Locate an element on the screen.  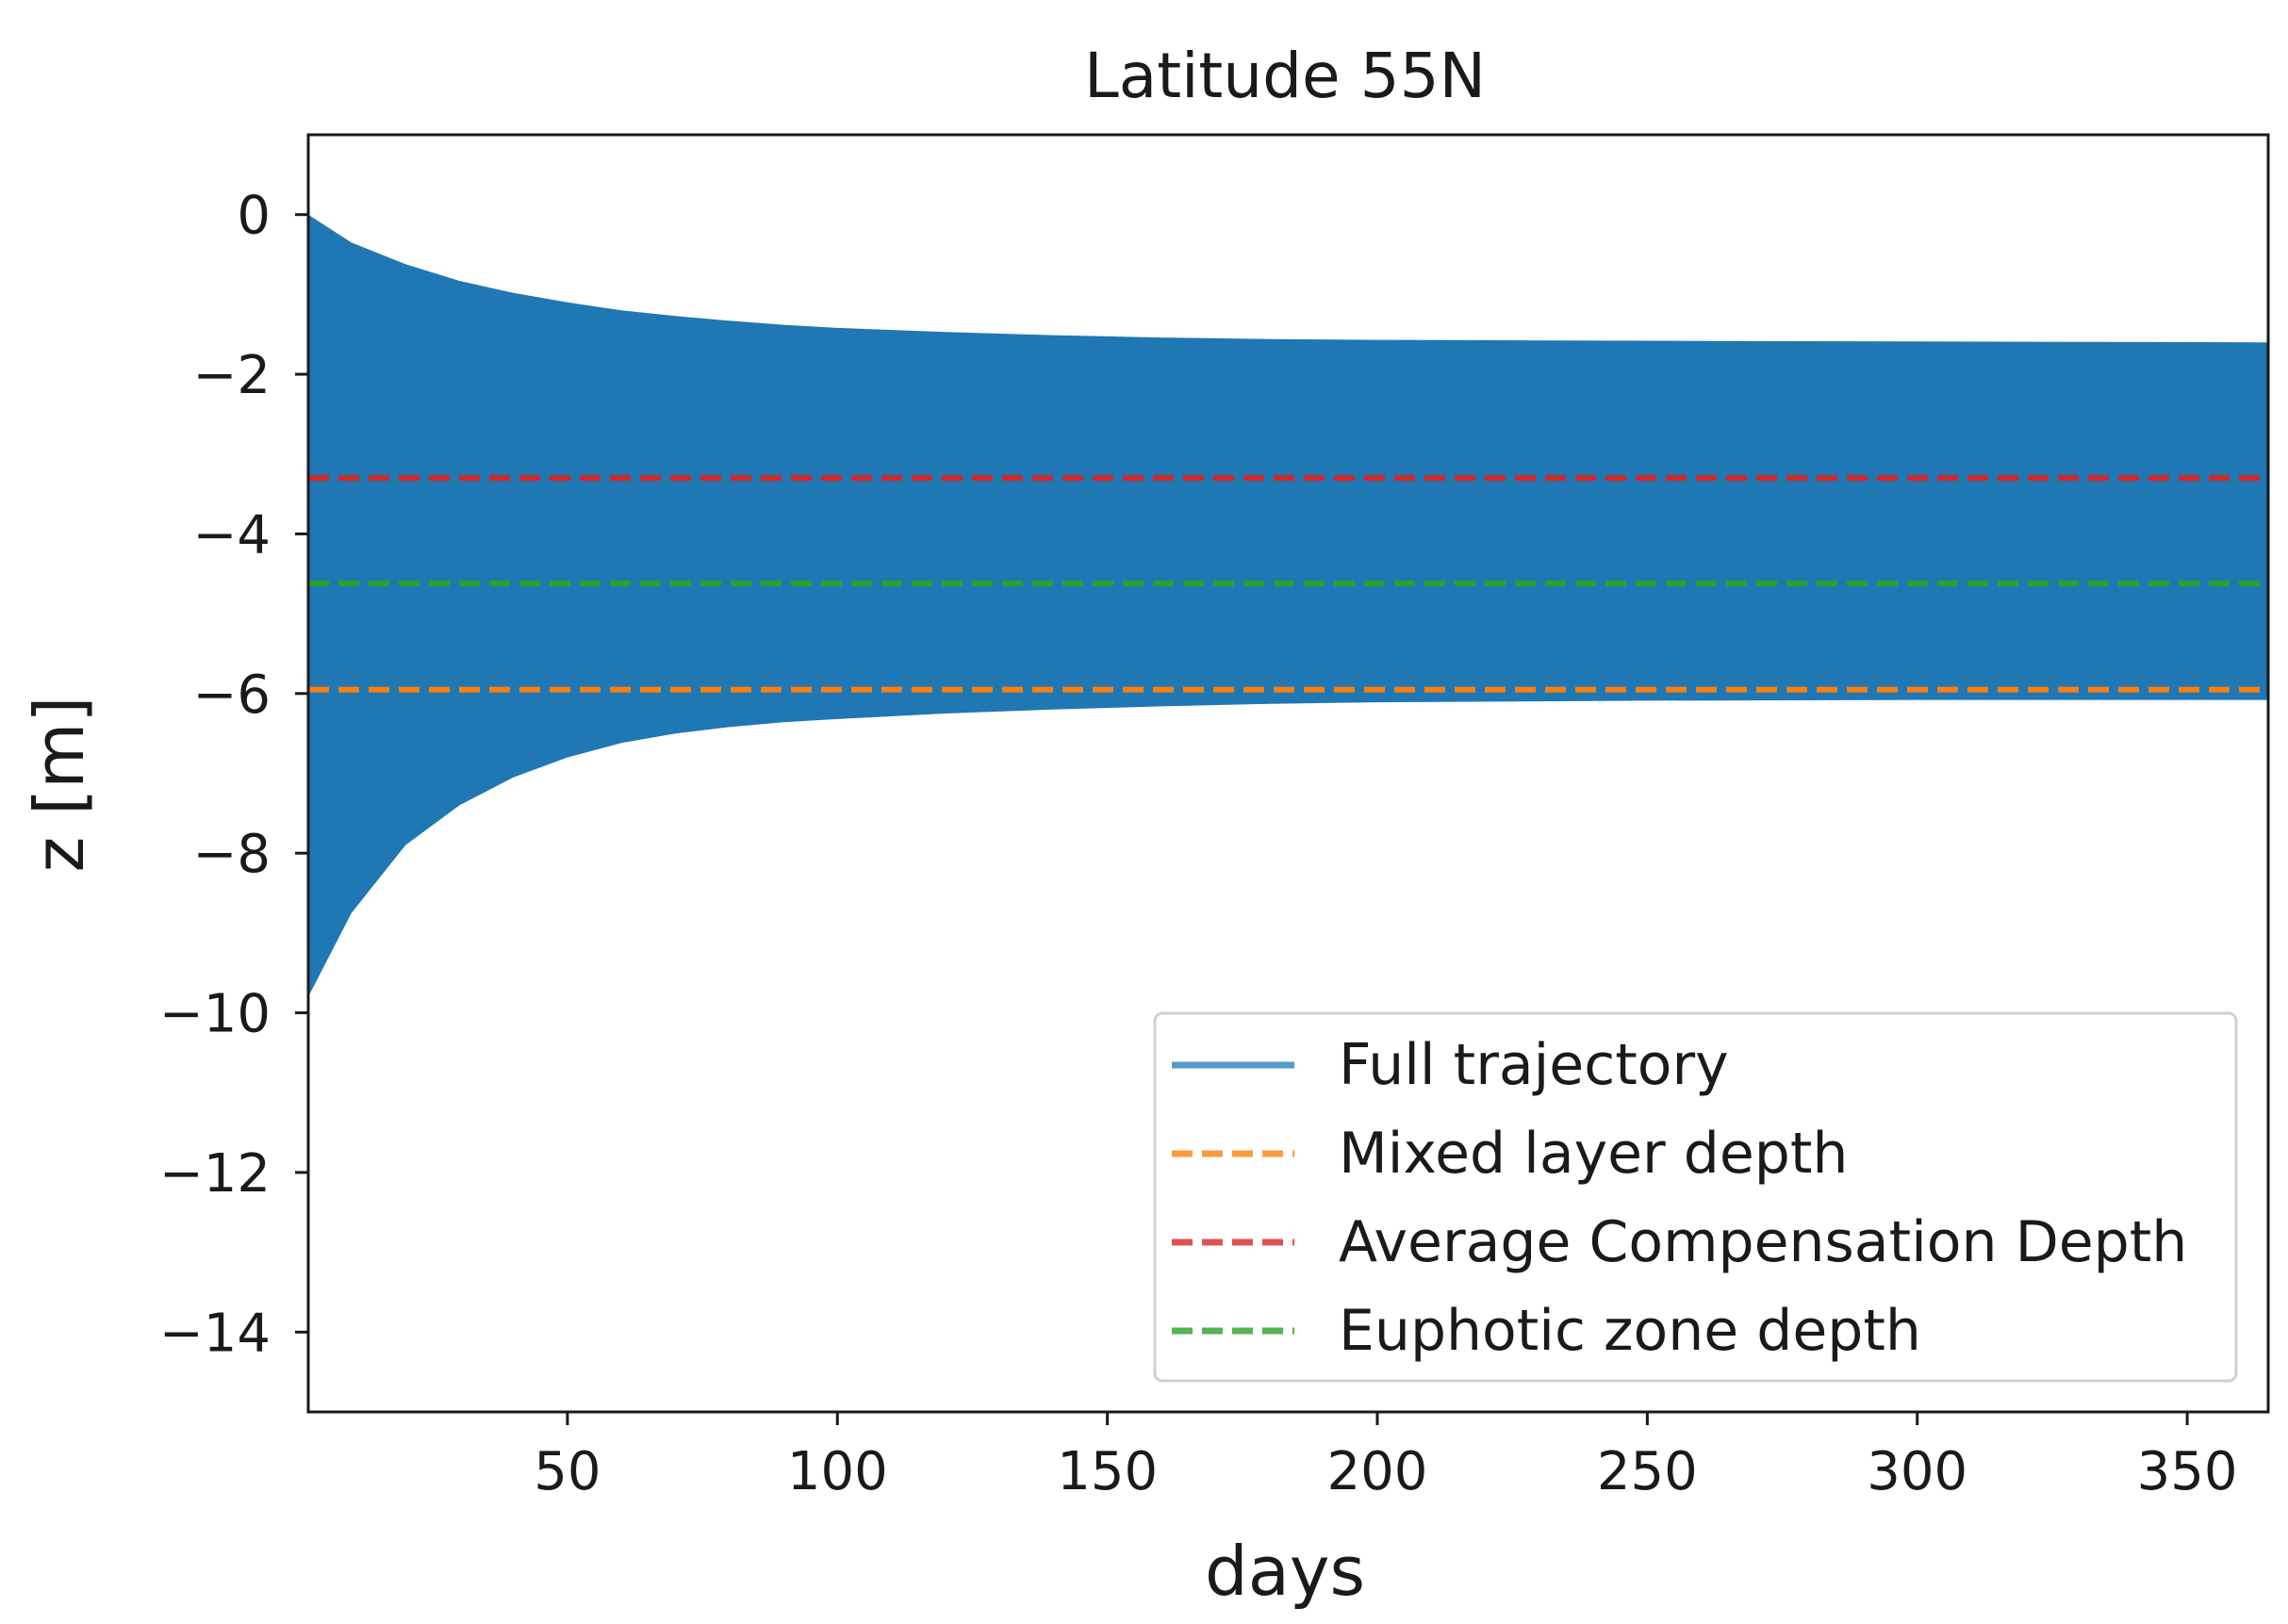
y-tick-label: 0 is located at coordinates (254, 216).